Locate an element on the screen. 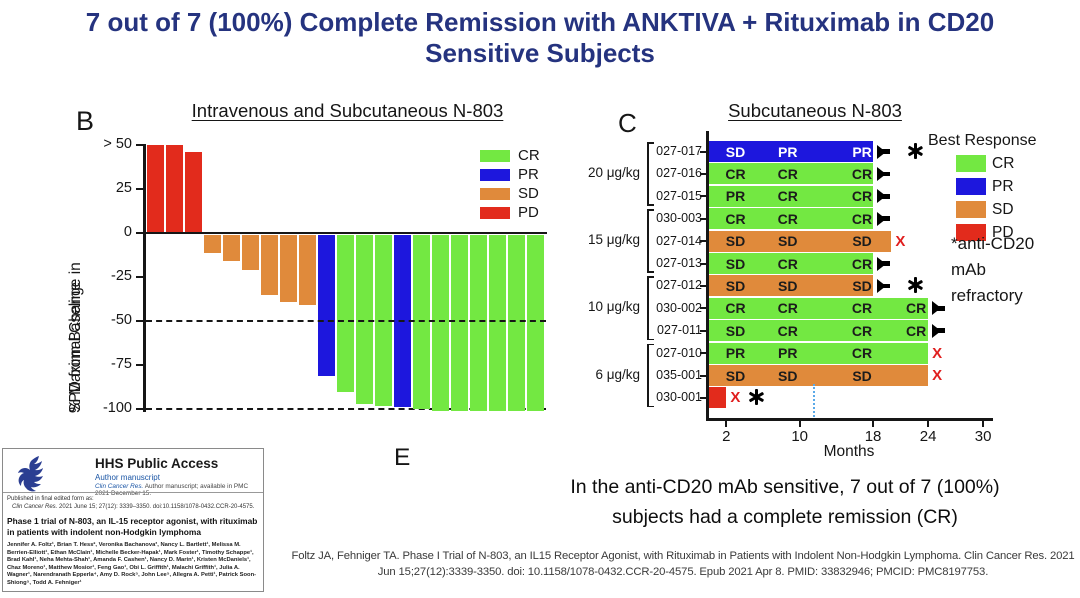  swimmer-y-axis is located at coordinates (707, 276).